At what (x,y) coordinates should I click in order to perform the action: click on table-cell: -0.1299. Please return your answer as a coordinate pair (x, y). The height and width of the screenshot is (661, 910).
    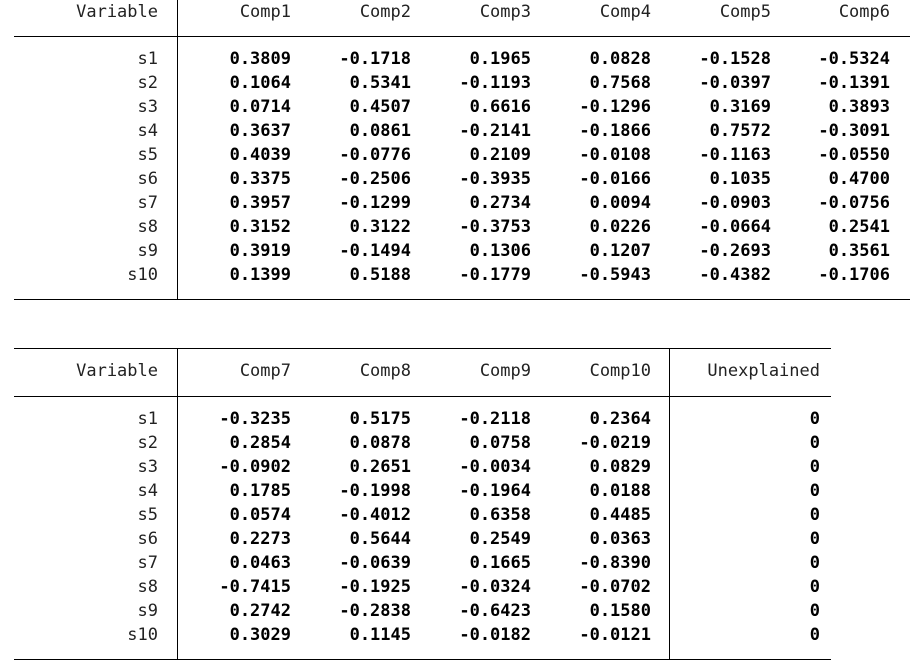
    Looking at the image, I should click on (375, 203).